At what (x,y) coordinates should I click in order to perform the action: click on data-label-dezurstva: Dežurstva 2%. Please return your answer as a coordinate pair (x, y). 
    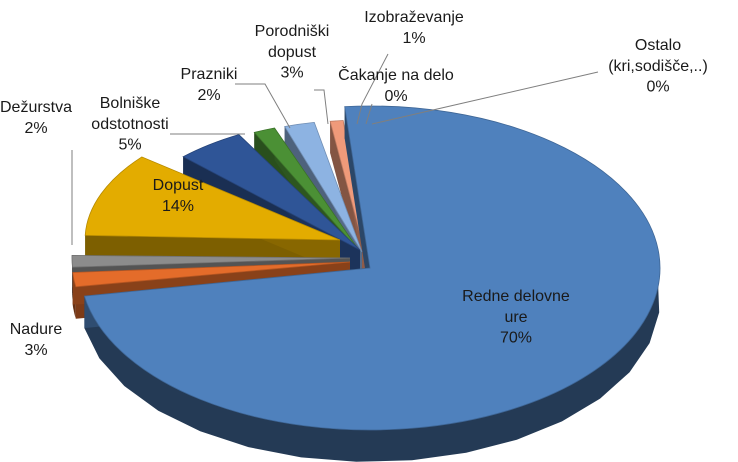
    Looking at the image, I should click on (36, 118).